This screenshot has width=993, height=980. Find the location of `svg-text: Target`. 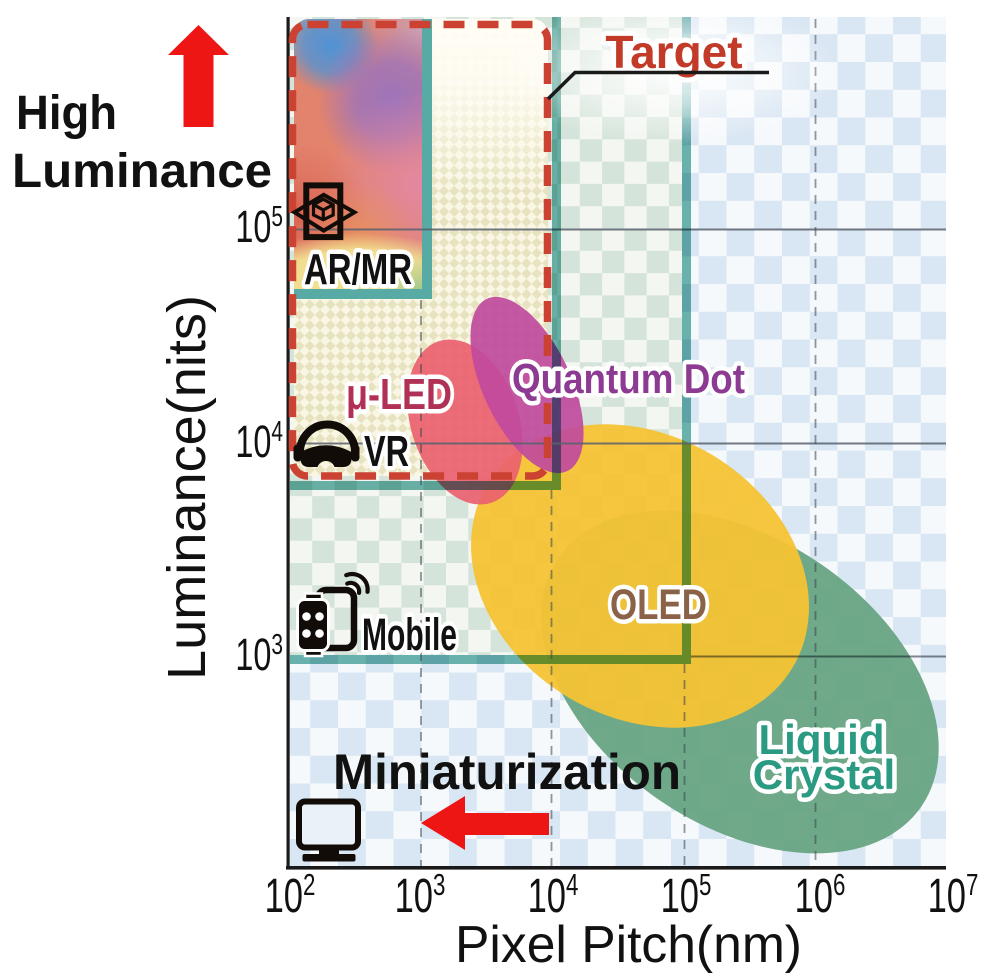

svg-text: Target is located at coordinates (673, 52).